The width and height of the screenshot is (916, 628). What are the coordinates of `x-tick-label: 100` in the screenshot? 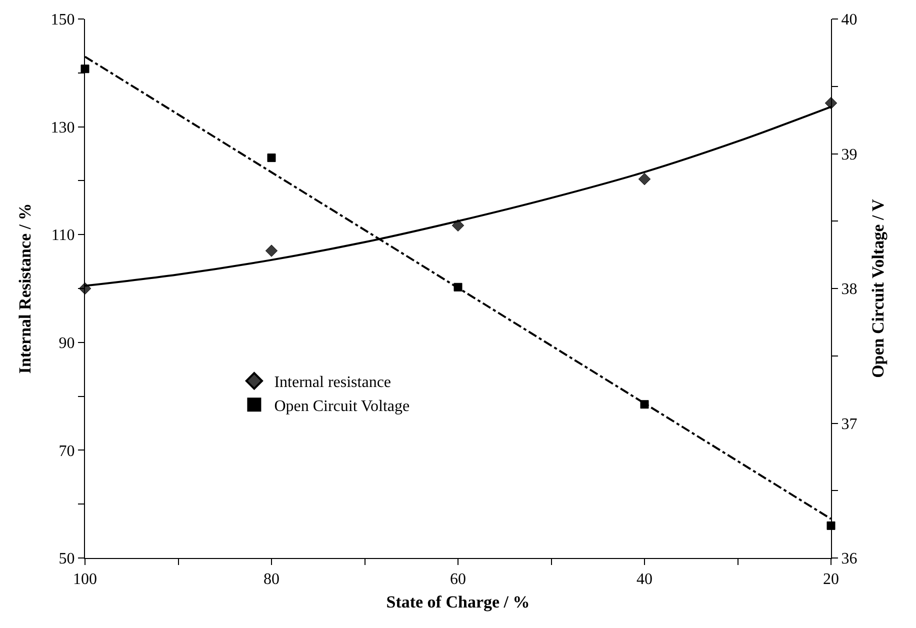 It's located at (85, 579).